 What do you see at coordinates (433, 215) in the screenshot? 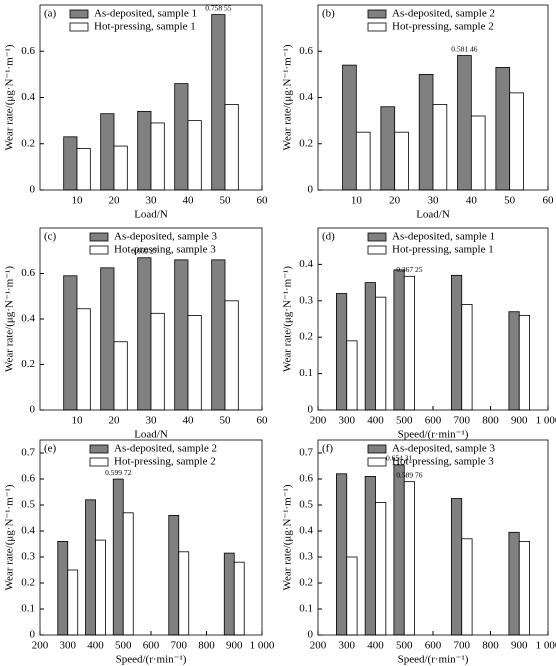
I see `x-axis-label: Load/N` at bounding box center [433, 215].